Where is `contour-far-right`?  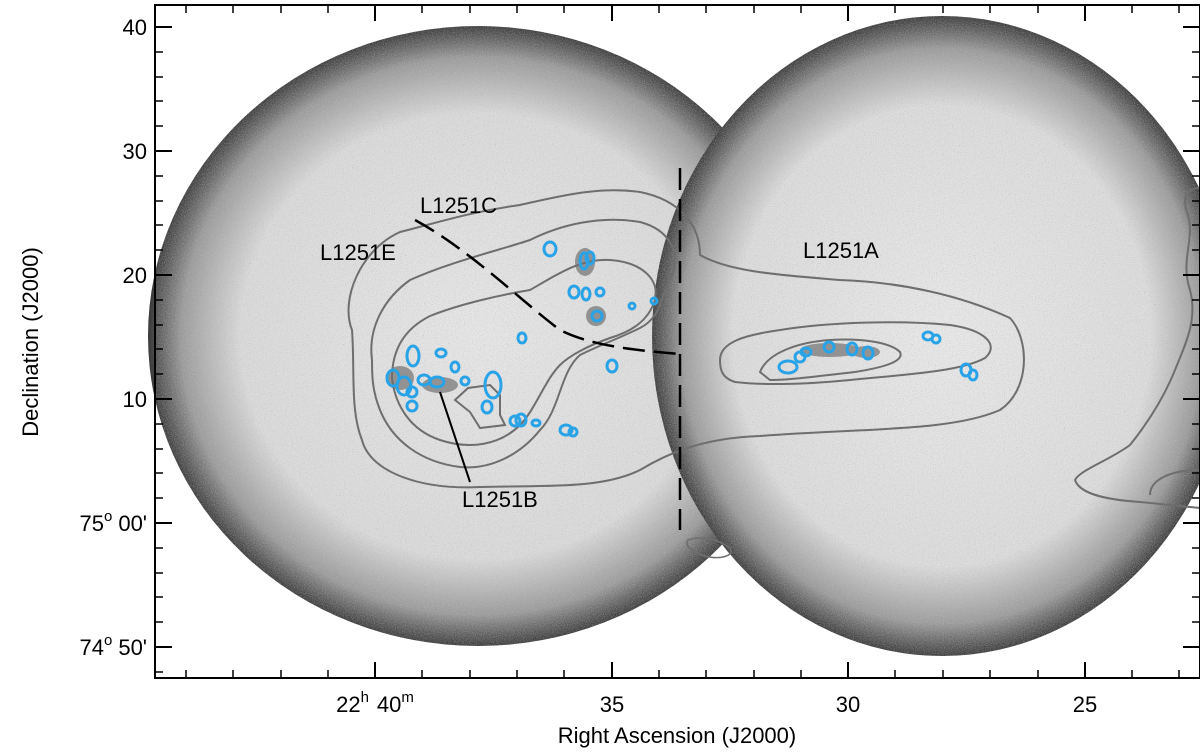
contour-far-right is located at coordinates (1136, 348).